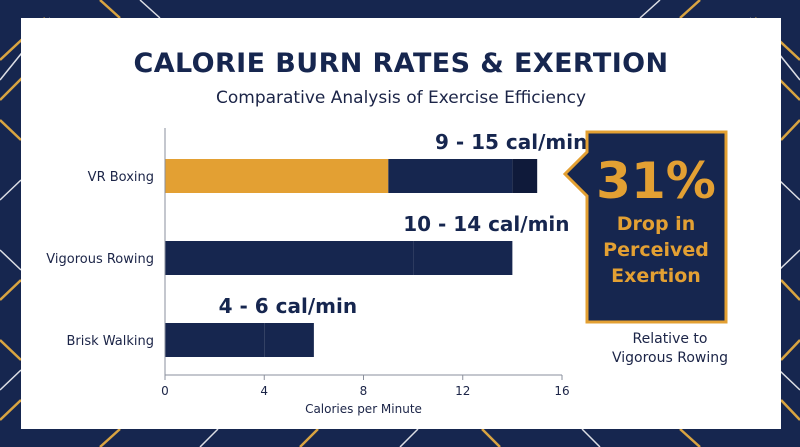 Image resolution: width=800 pixels, height=447 pixels. I want to click on exertion-callout: 31% Drop in Perceived Exertion, so click(645, 227).